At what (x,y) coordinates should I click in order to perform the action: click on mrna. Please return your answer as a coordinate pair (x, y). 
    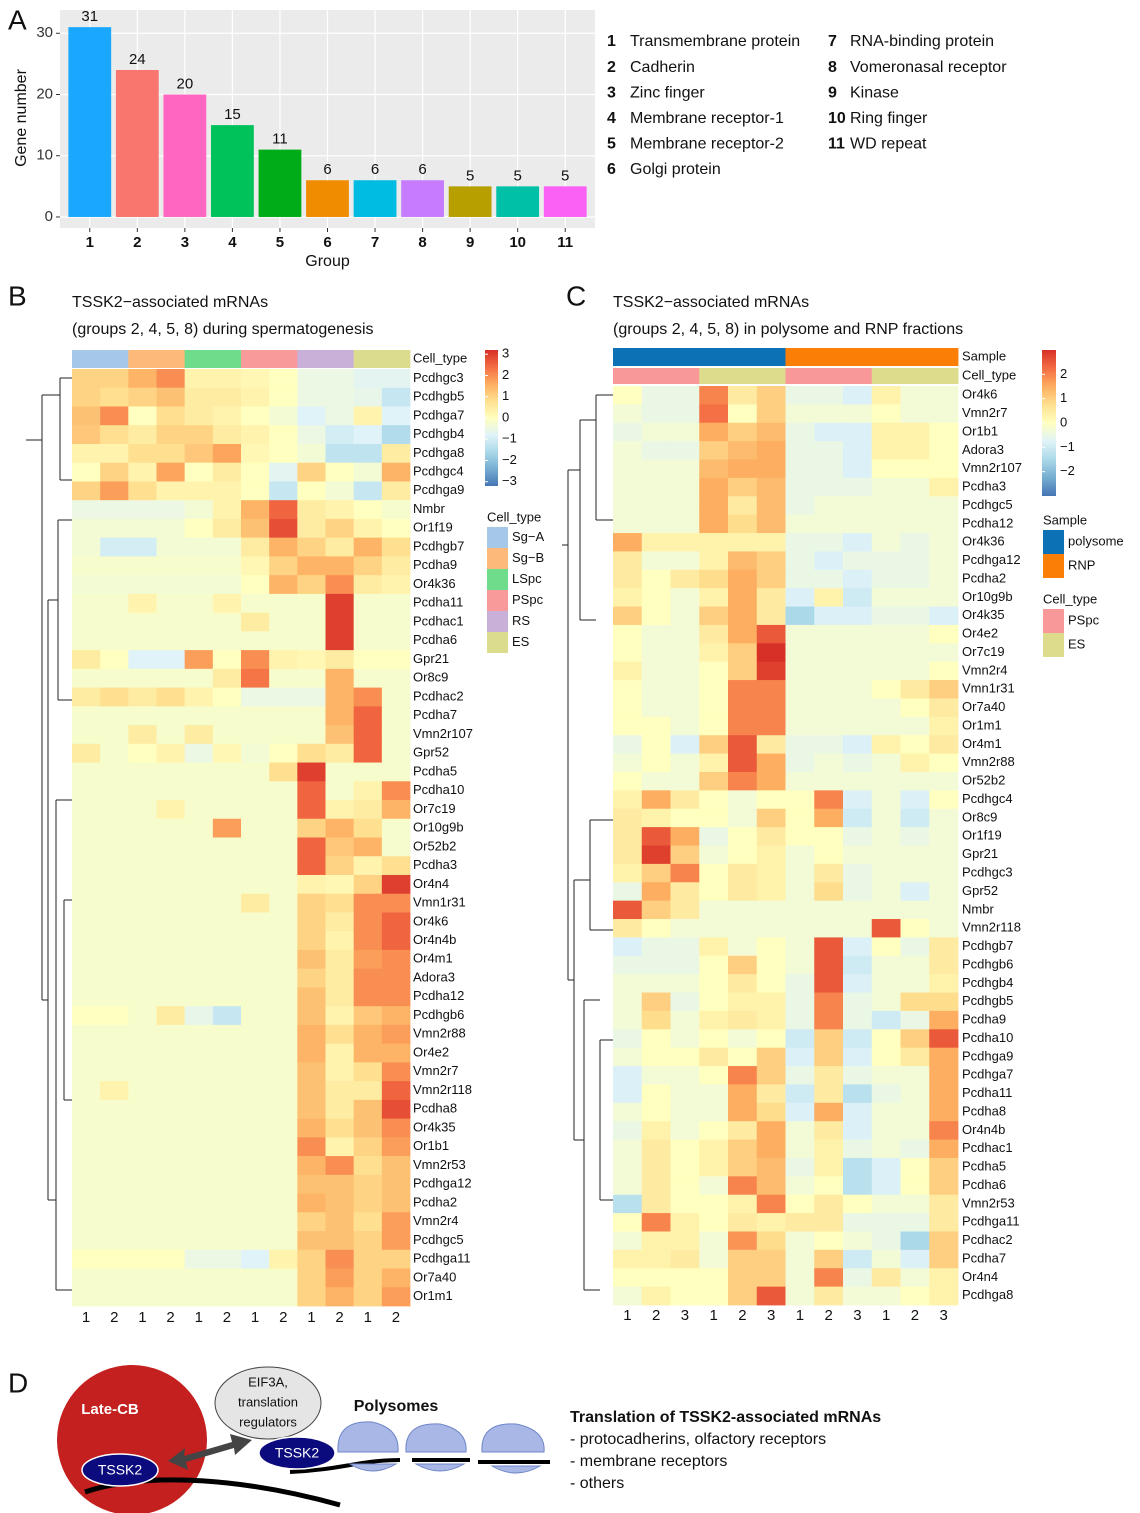
    Looking at the image, I should click on (419, 1466).